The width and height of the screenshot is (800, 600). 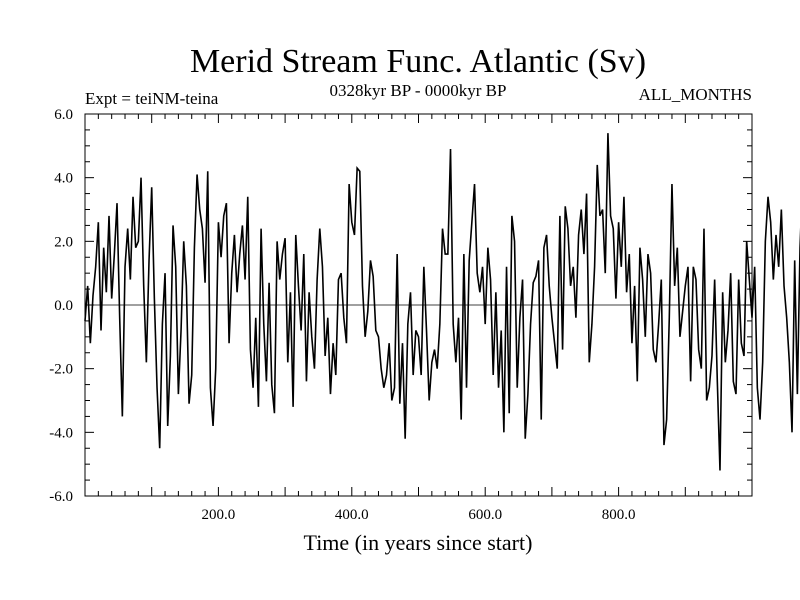 What do you see at coordinates (219, 515) in the screenshot?
I see `x-tick-label: 200.0` at bounding box center [219, 515].